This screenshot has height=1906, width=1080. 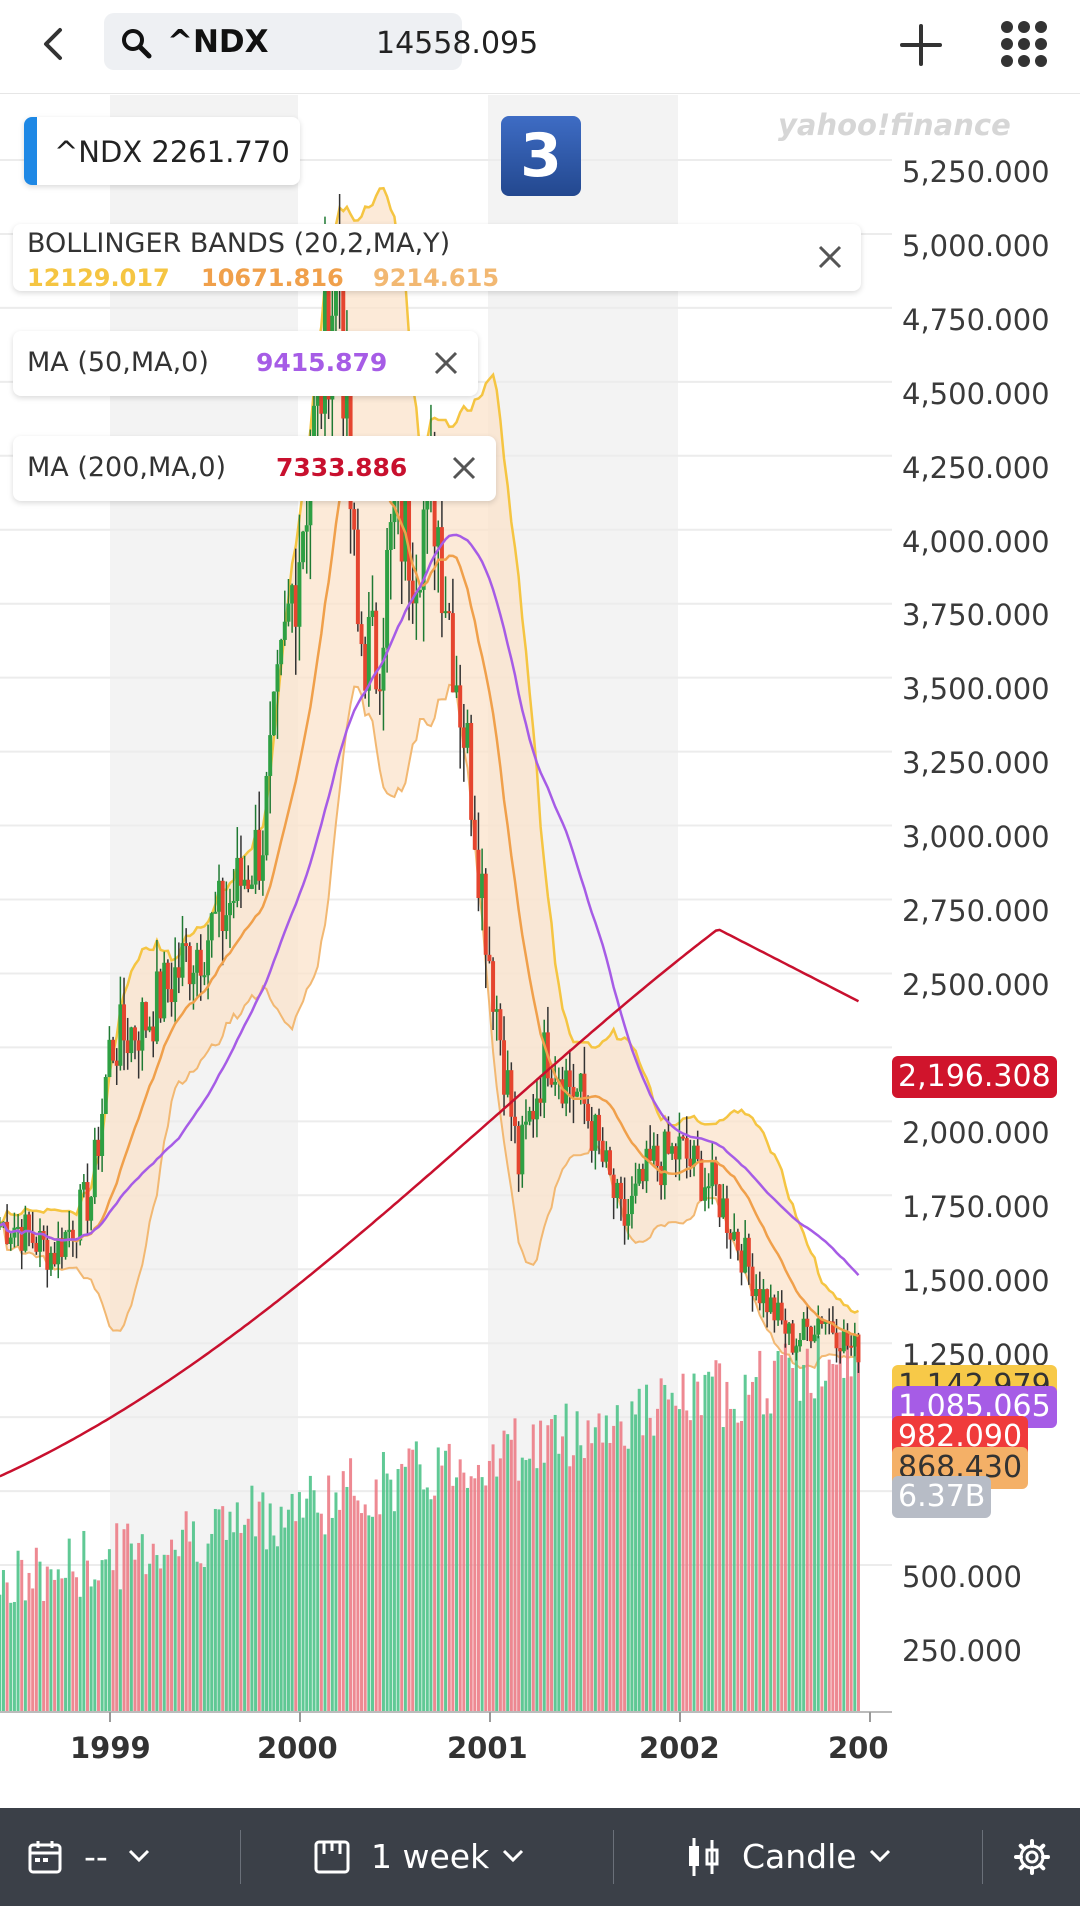 I want to click on y-label-4250: 4,250.000, so click(x=976, y=468).